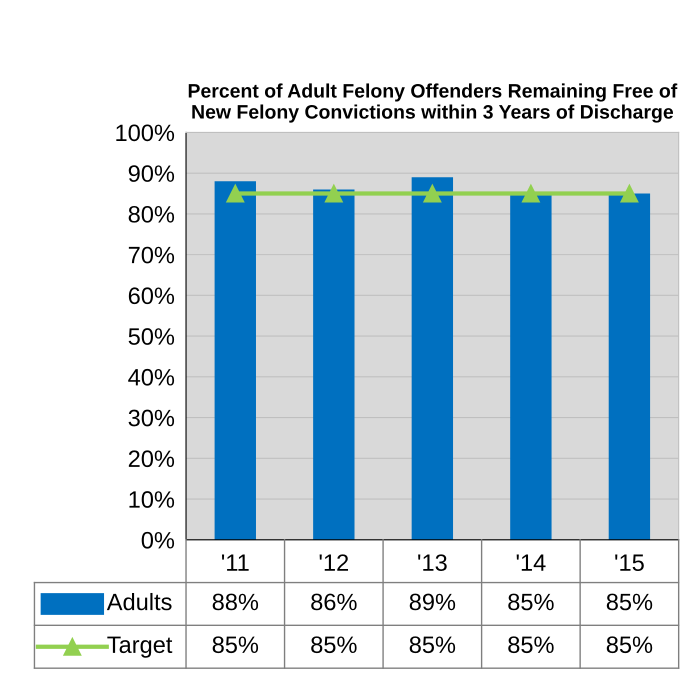 The width and height of the screenshot is (689, 679). I want to click on legend-label: Target, so click(139, 647).